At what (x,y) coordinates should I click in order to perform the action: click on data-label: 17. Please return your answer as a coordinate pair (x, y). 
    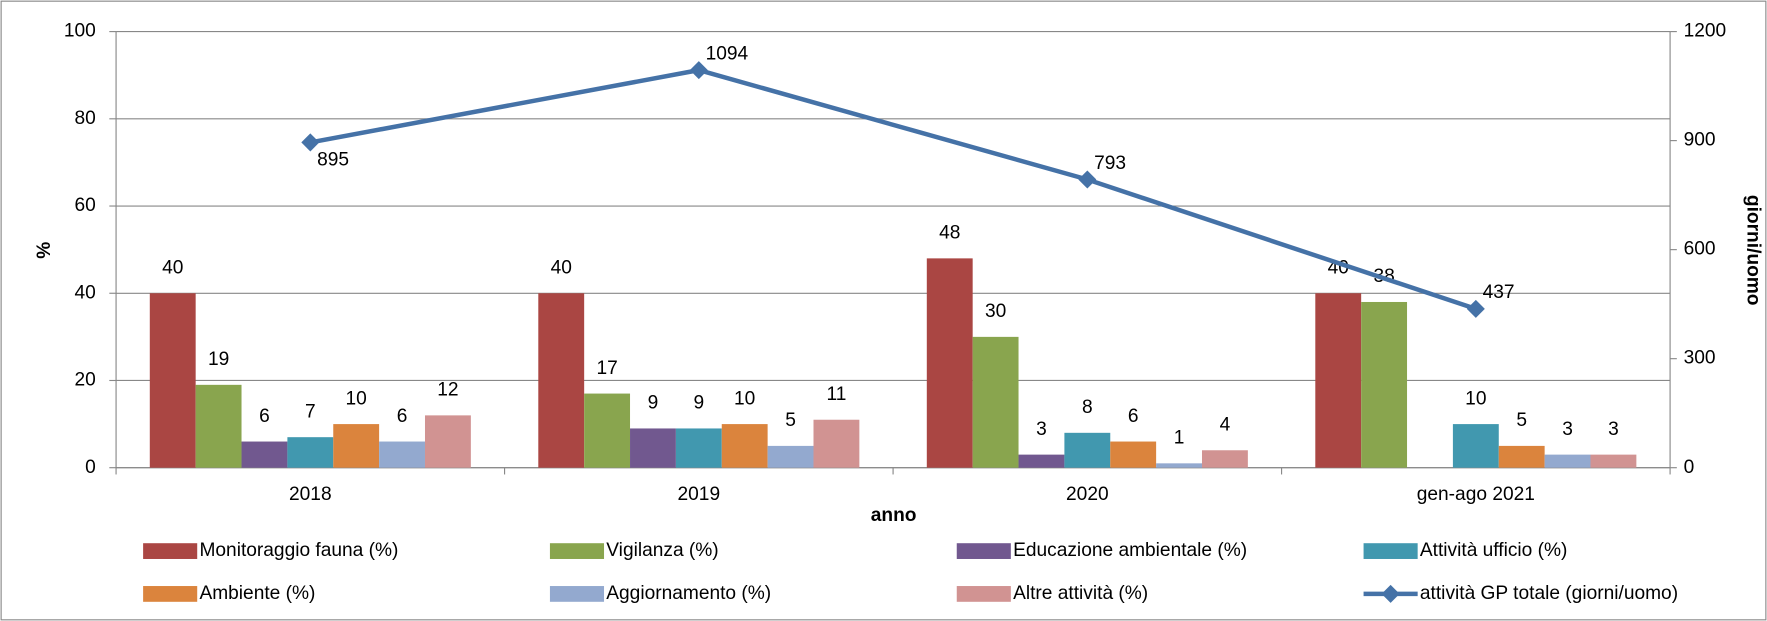
    Looking at the image, I should click on (606, 368).